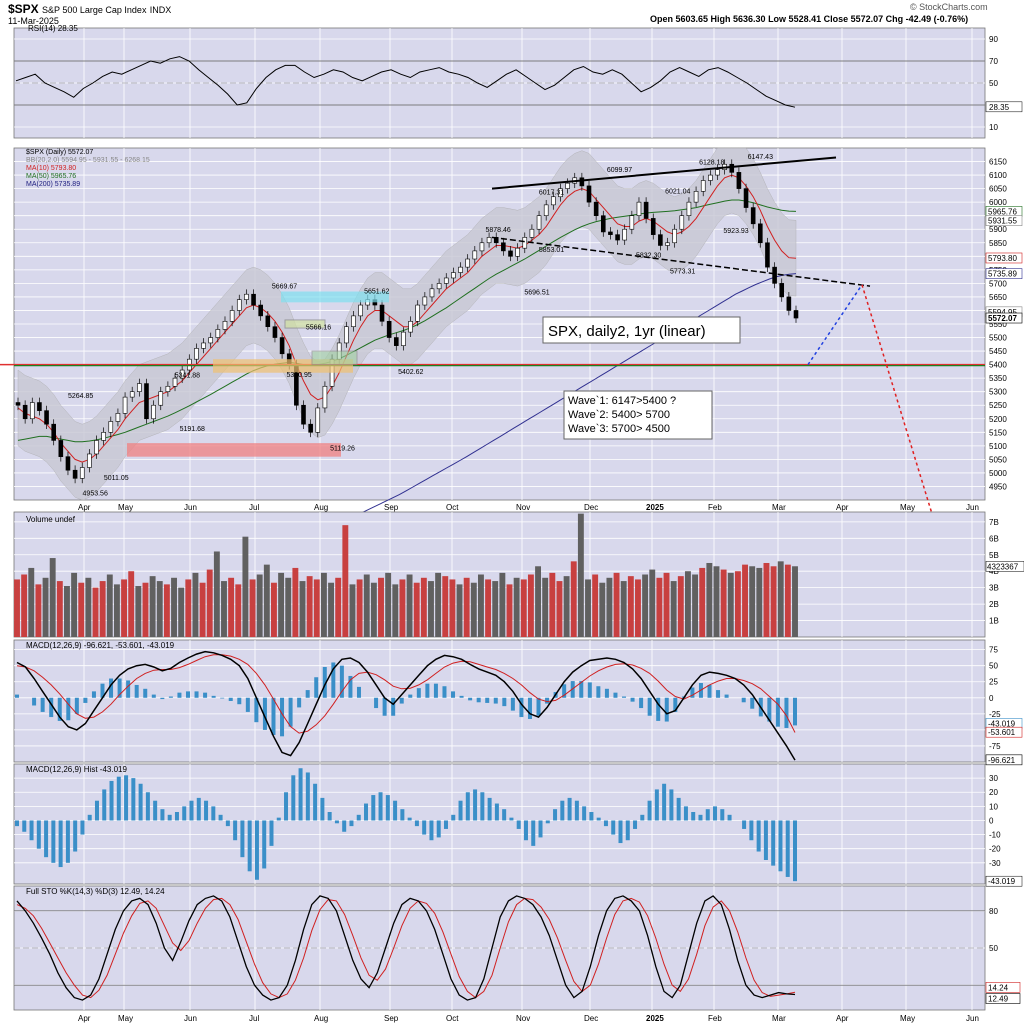 The image size is (1024, 1024). What do you see at coordinates (779, 1018) in the screenshot?
I see `sto-x-tick-label: Mar` at bounding box center [779, 1018].